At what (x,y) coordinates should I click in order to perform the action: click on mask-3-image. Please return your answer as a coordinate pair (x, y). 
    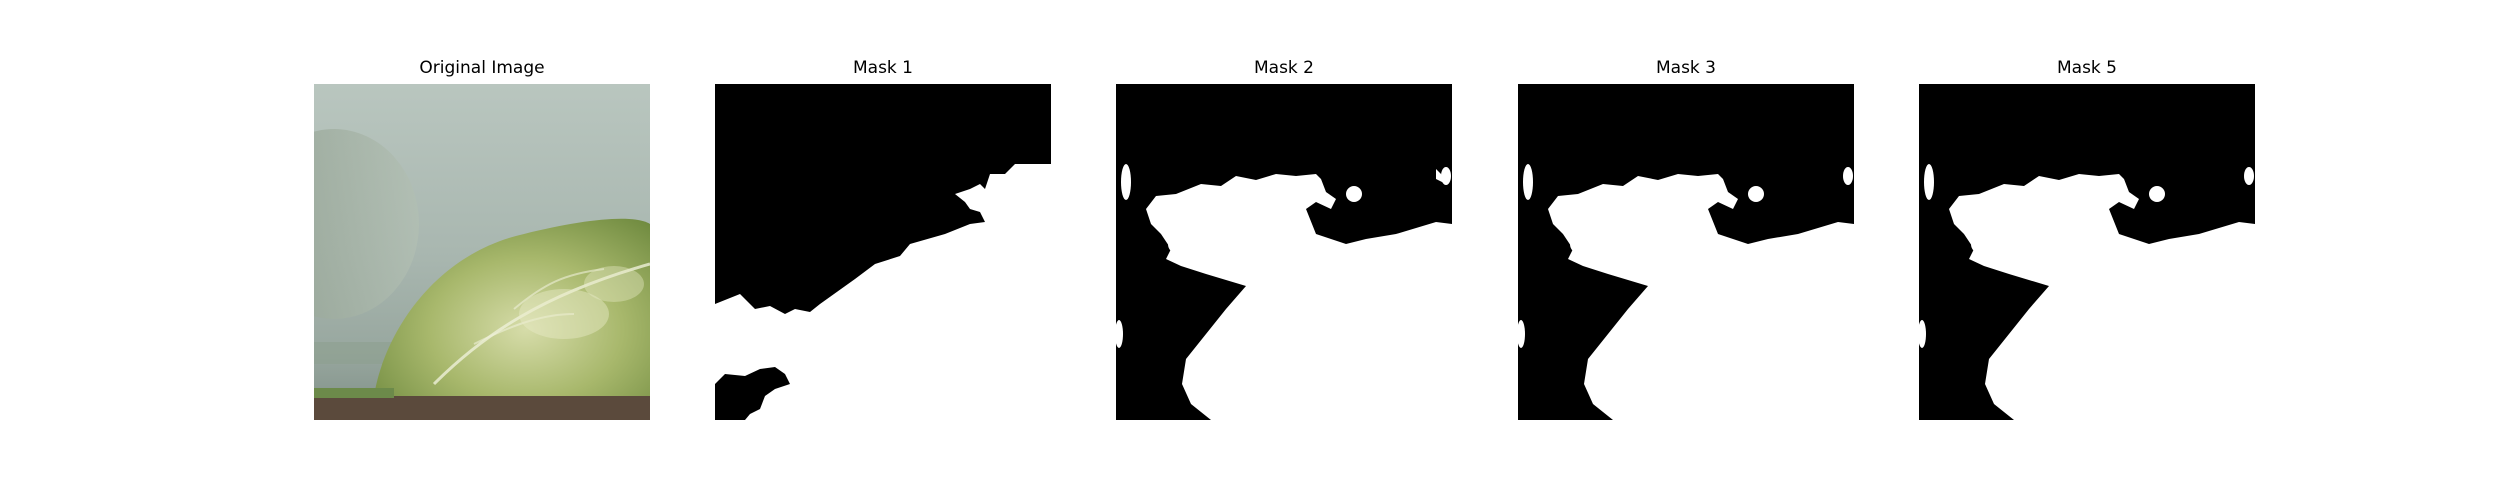
    Looking at the image, I should click on (1686, 252).